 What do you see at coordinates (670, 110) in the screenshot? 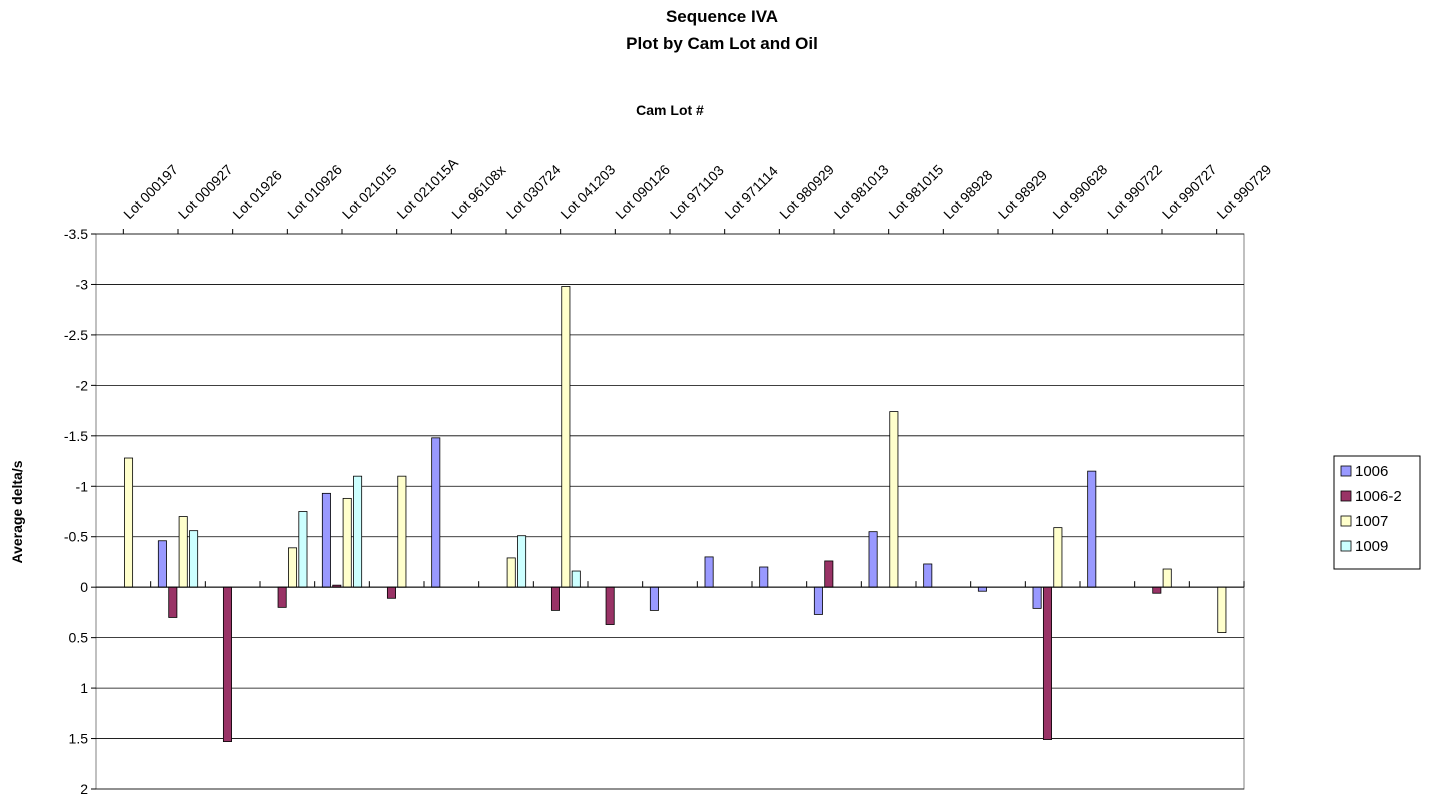
I see `x-axis-title: Cam Lot #` at bounding box center [670, 110].